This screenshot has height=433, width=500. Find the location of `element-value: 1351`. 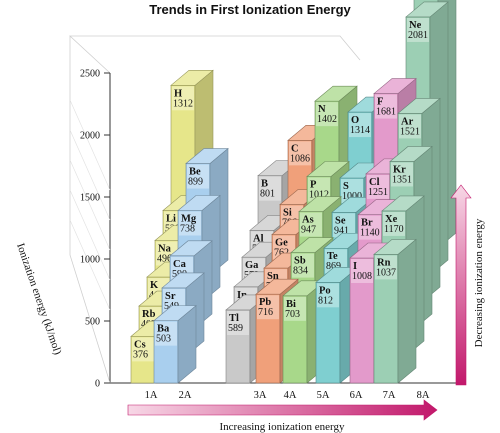

element-value: 1351 is located at coordinates (402, 179).